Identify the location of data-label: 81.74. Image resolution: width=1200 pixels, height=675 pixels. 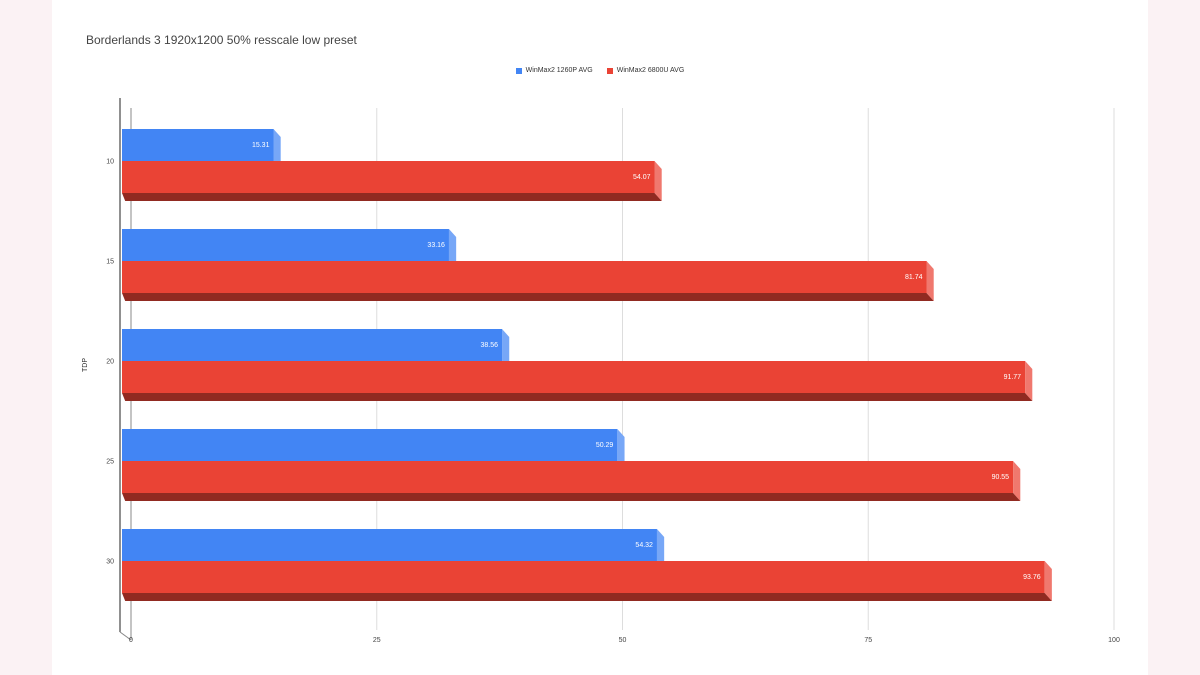
(914, 277).